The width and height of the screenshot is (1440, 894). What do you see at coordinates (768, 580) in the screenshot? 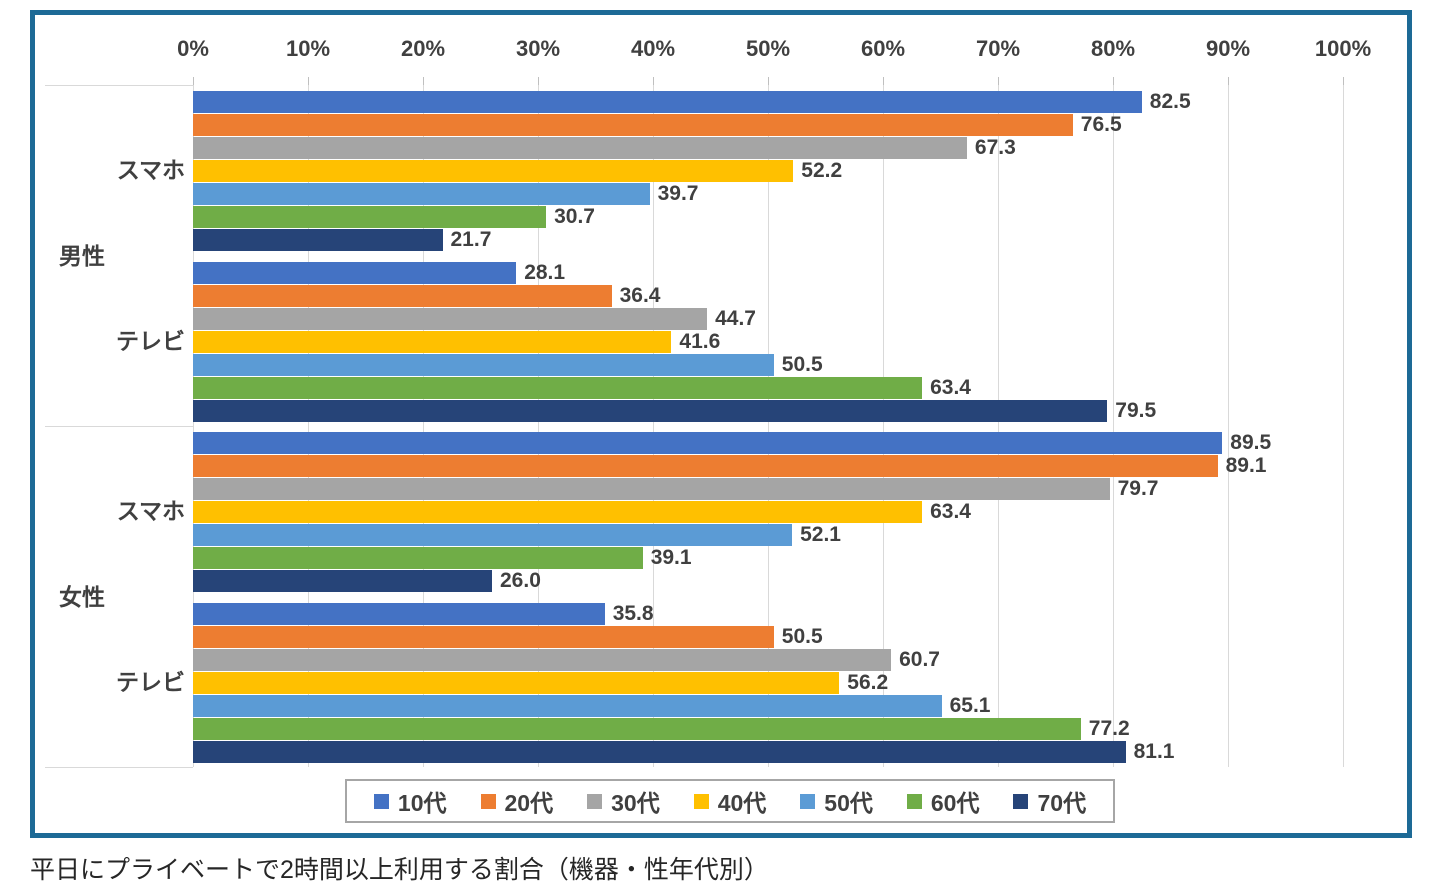
I see `bar-row: 26.0` at bounding box center [768, 580].